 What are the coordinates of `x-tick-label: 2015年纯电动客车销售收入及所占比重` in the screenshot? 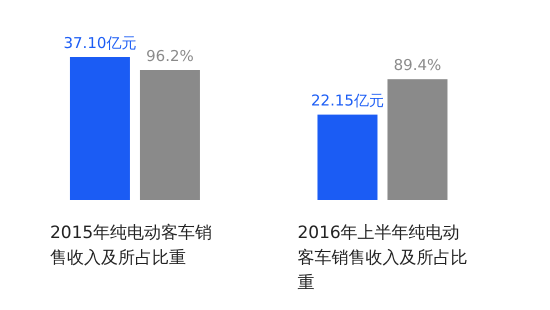 It's located at (131, 245).